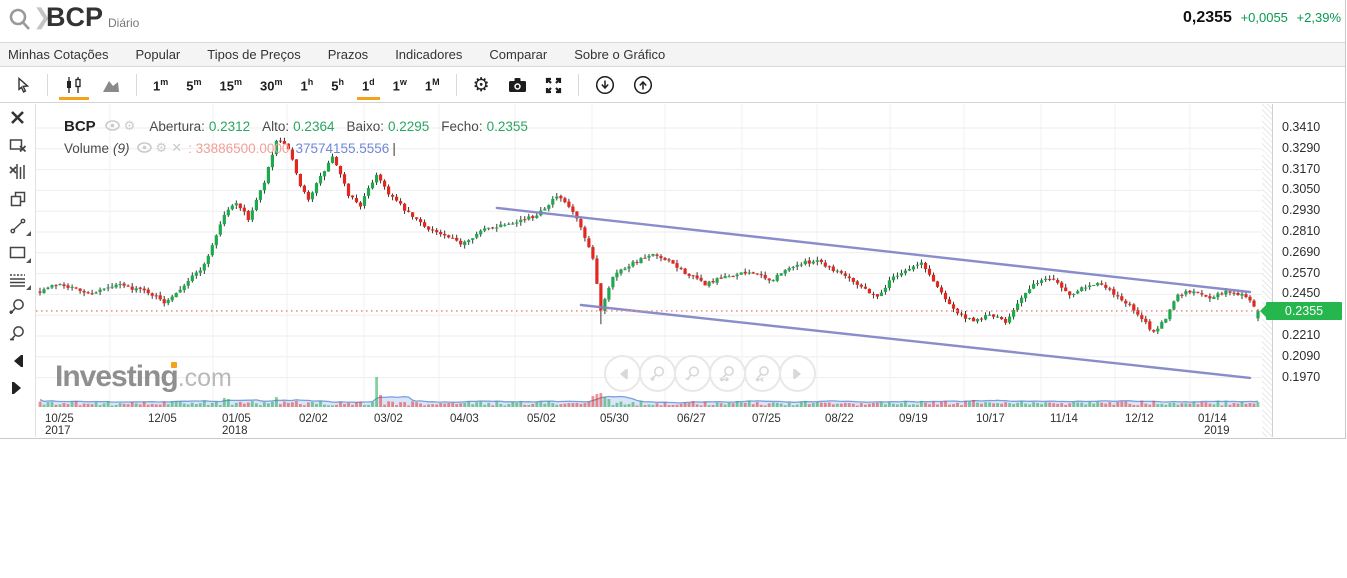 This screenshot has height=578, width=1347. What do you see at coordinates (17, 225) in the screenshot?
I see `tool-trend-line-tool-icon` at bounding box center [17, 225].